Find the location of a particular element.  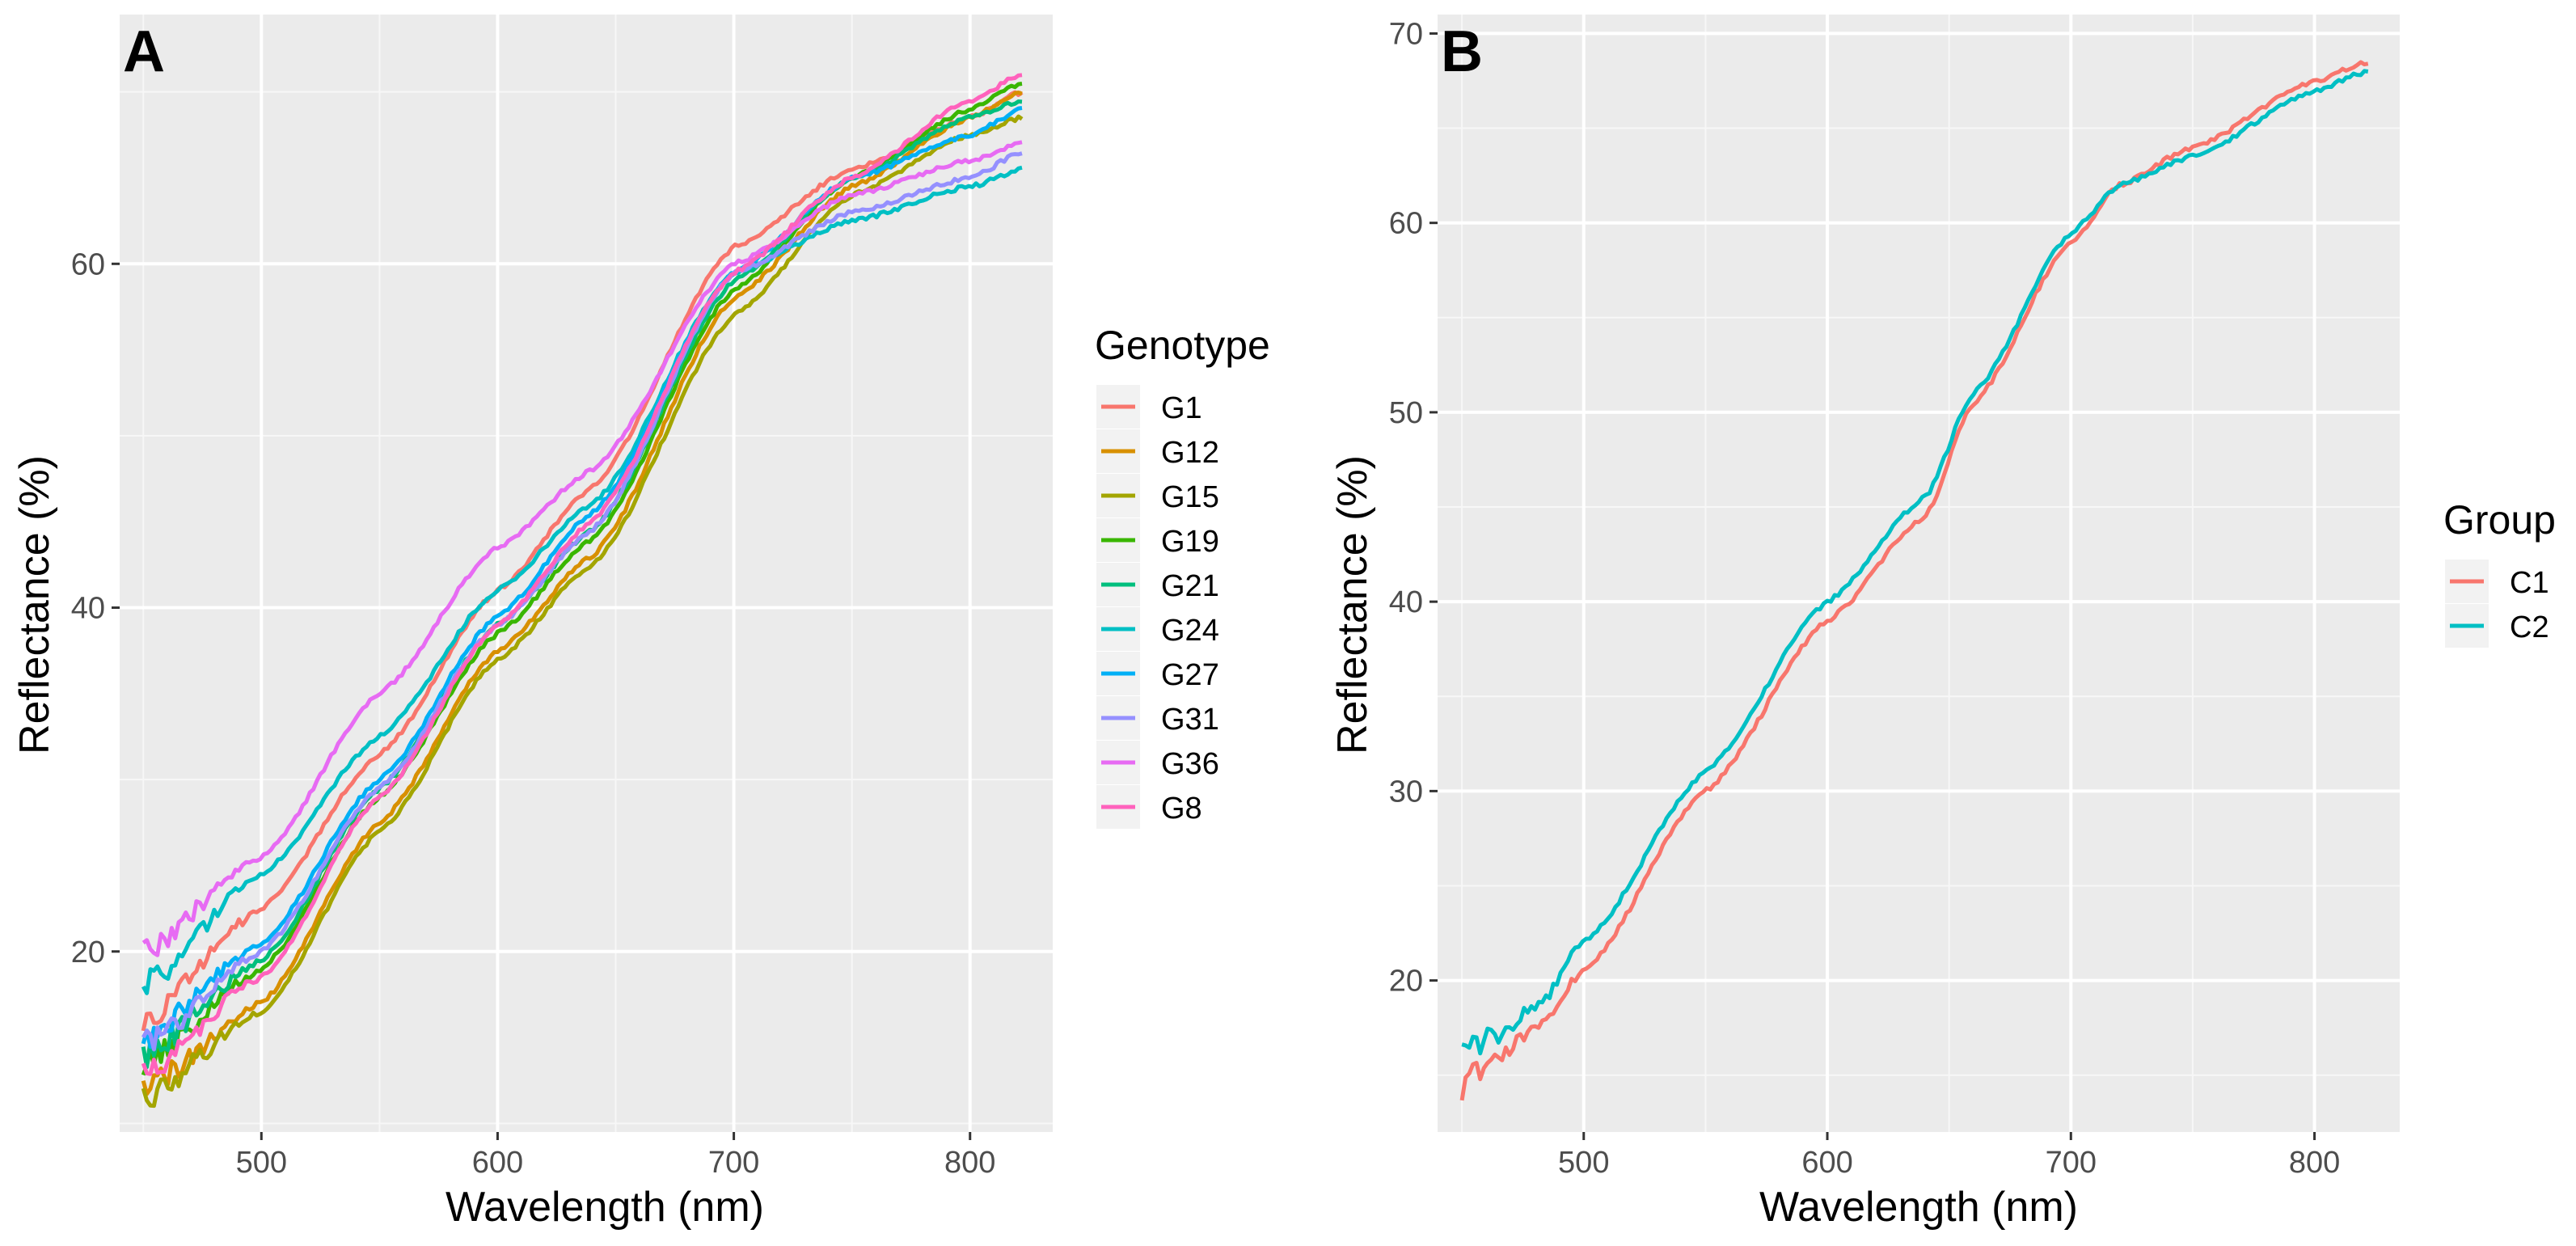

legend-label-g21: G21 is located at coordinates (1190, 586).